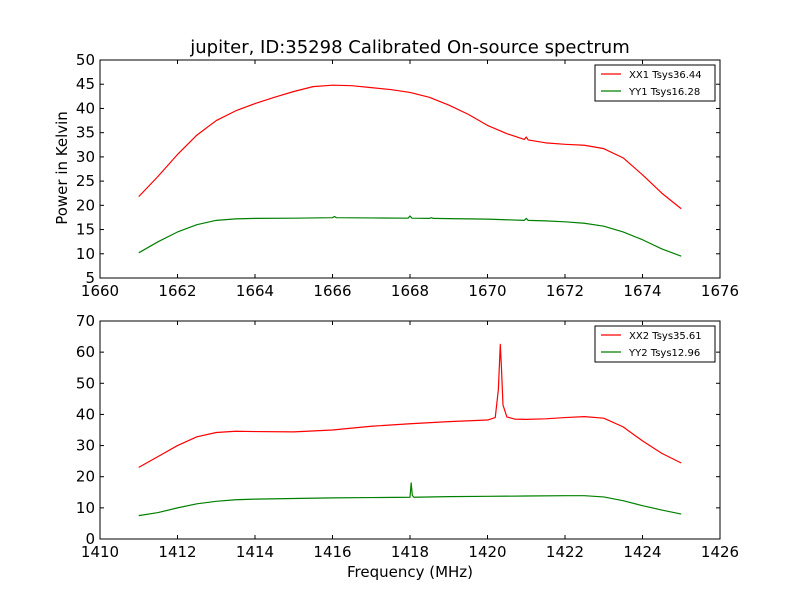 Image resolution: width=800 pixels, height=600 pixels. What do you see at coordinates (85, 508) in the screenshot?
I see `bottom-y-tick-label: 10` at bounding box center [85, 508].